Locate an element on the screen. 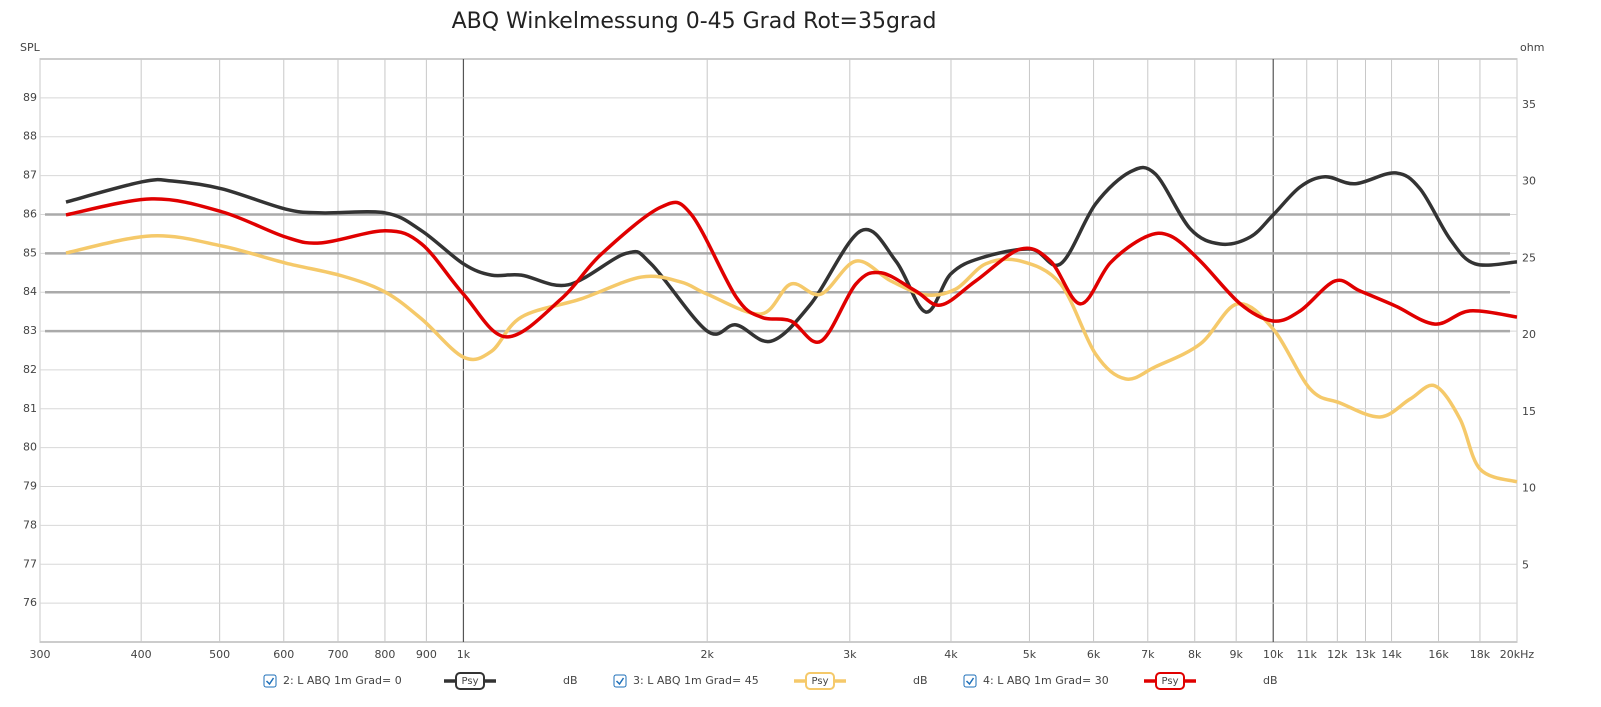 The image size is (1601, 707). x-tick-label: 2k is located at coordinates (708, 654).